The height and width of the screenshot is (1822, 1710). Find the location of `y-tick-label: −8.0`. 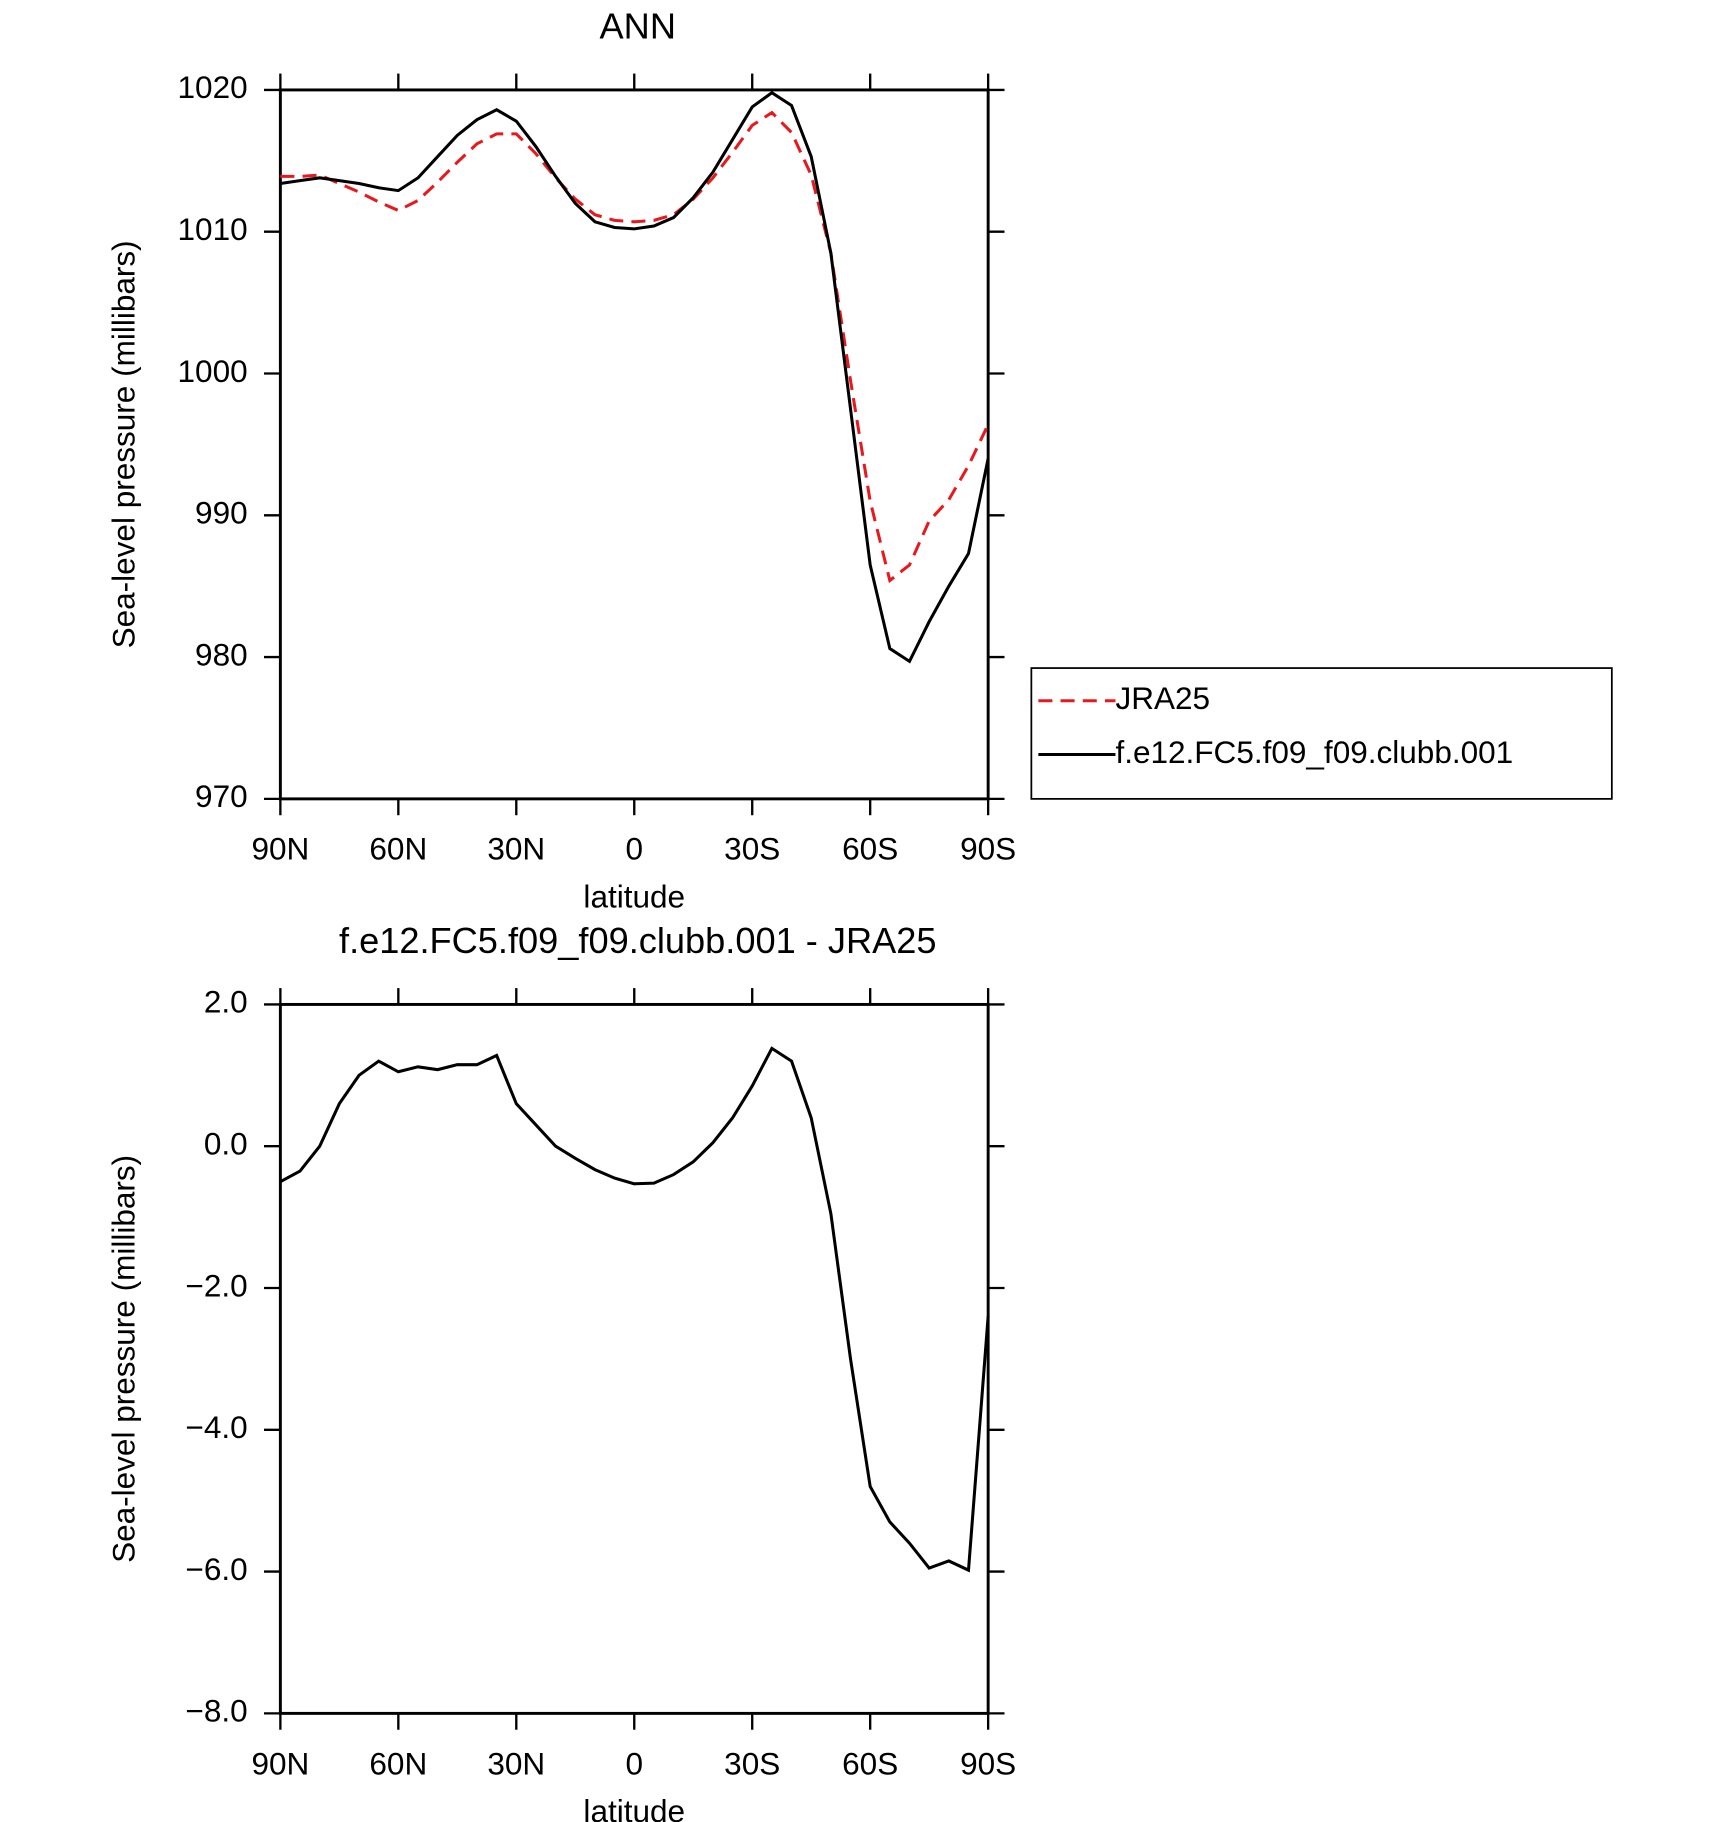

y-tick-label: −8.0 is located at coordinates (216, 1711).